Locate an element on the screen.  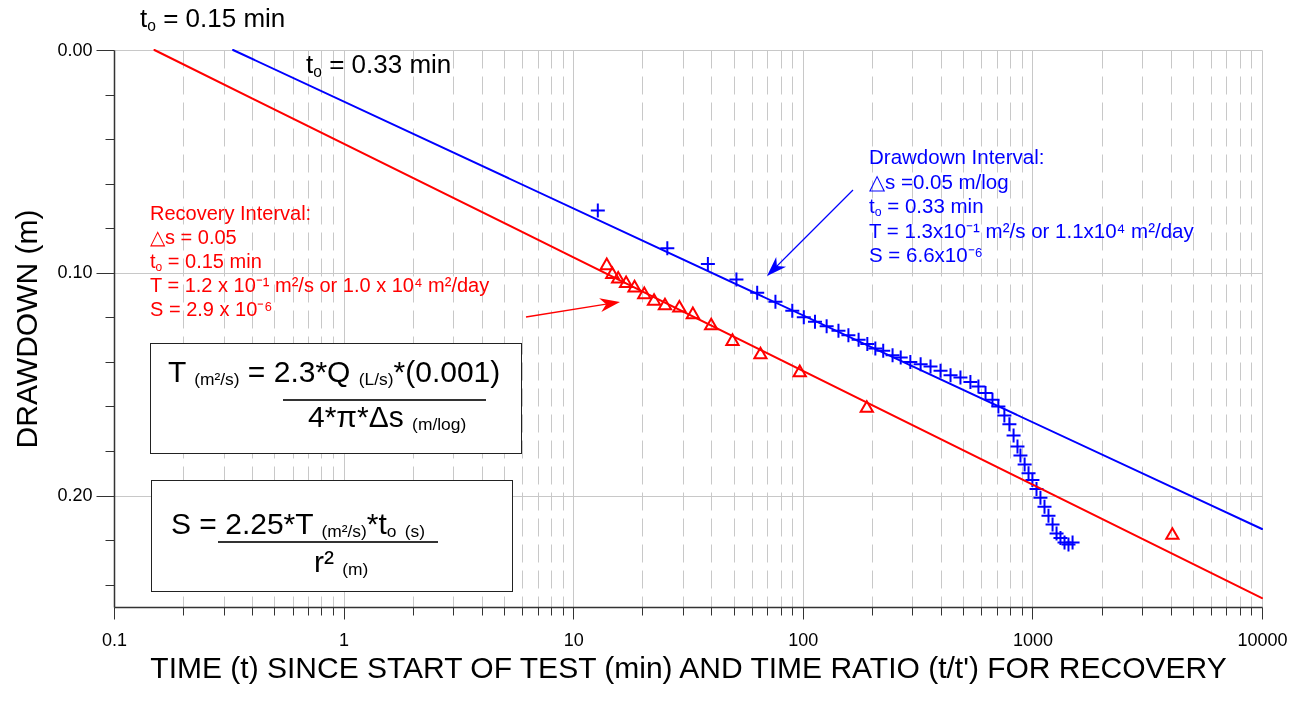
y-tick-label: 0.10 is located at coordinates (75, 272).